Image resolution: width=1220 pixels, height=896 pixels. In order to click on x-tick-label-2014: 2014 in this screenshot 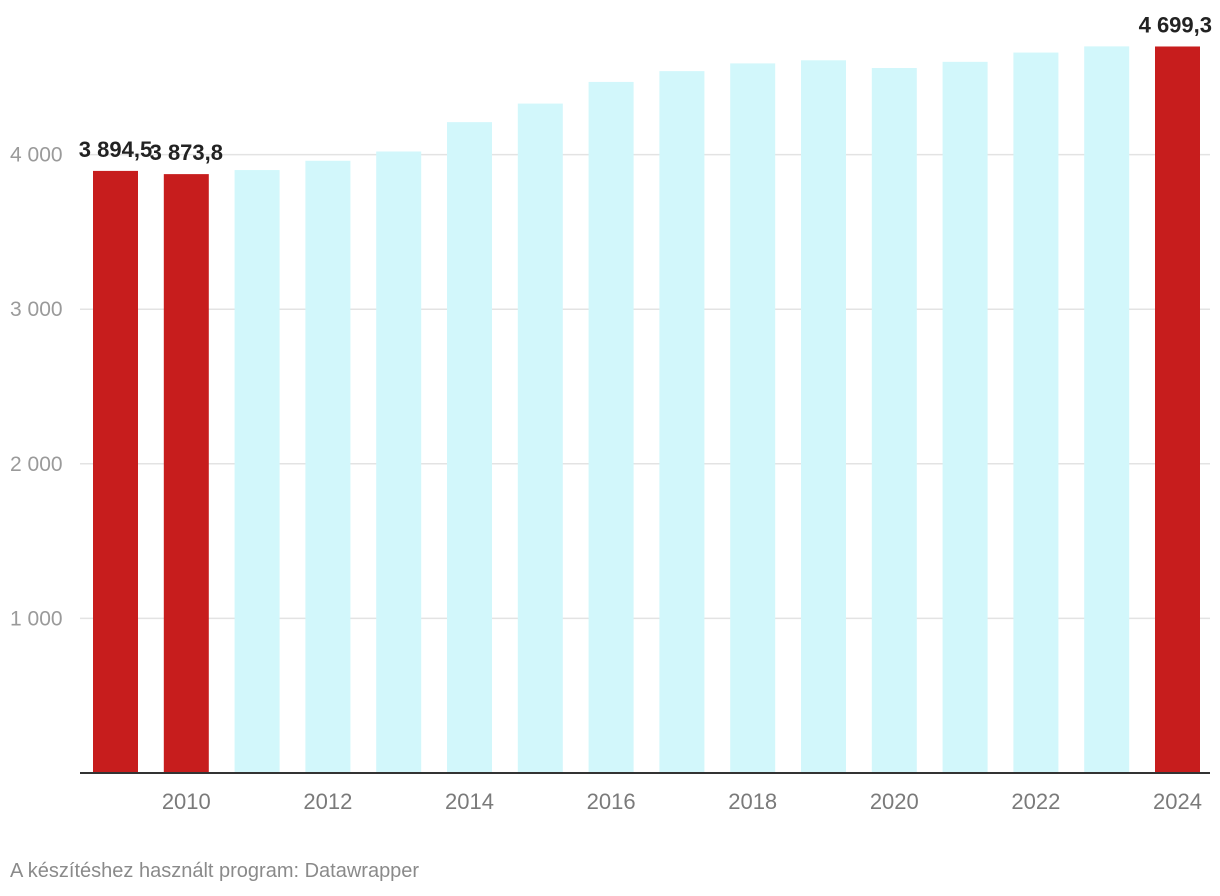, I will do `click(469, 801)`.